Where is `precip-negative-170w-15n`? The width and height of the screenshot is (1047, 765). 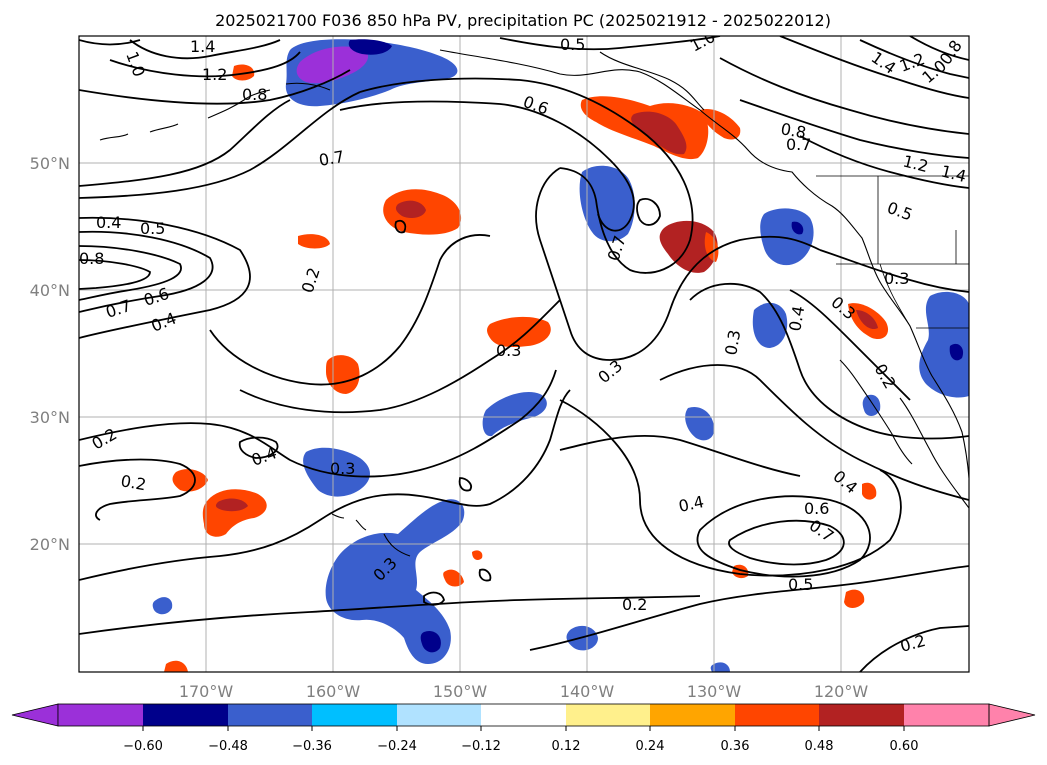 precip-negative-170w-15n is located at coordinates (162, 606).